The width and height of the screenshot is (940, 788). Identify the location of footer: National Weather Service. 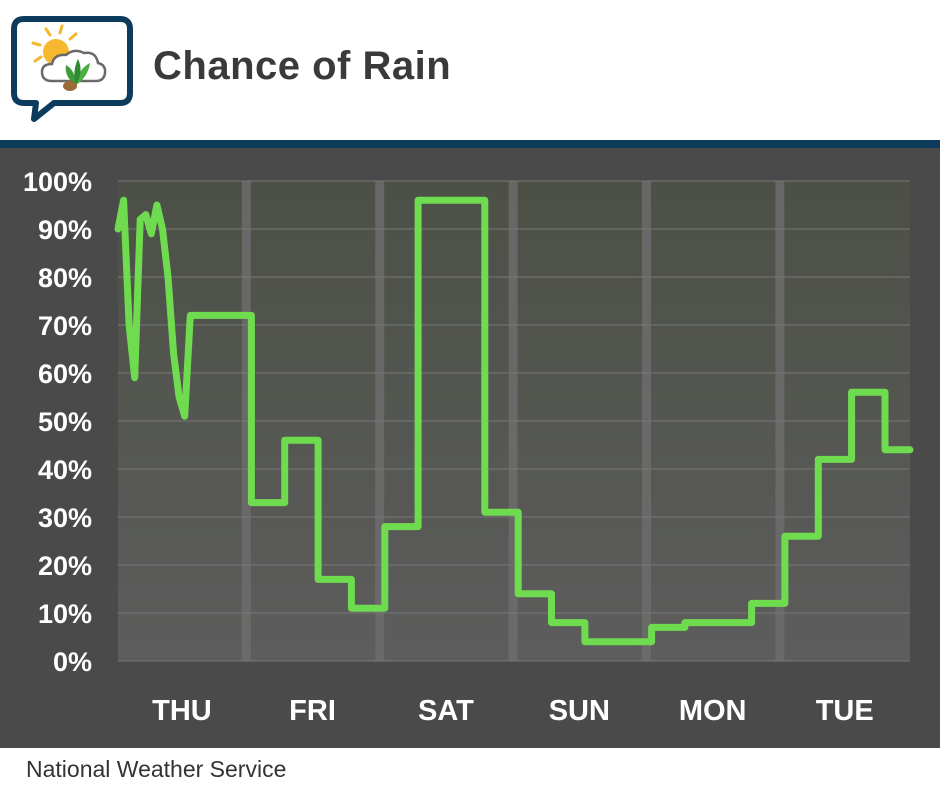
(470, 768).